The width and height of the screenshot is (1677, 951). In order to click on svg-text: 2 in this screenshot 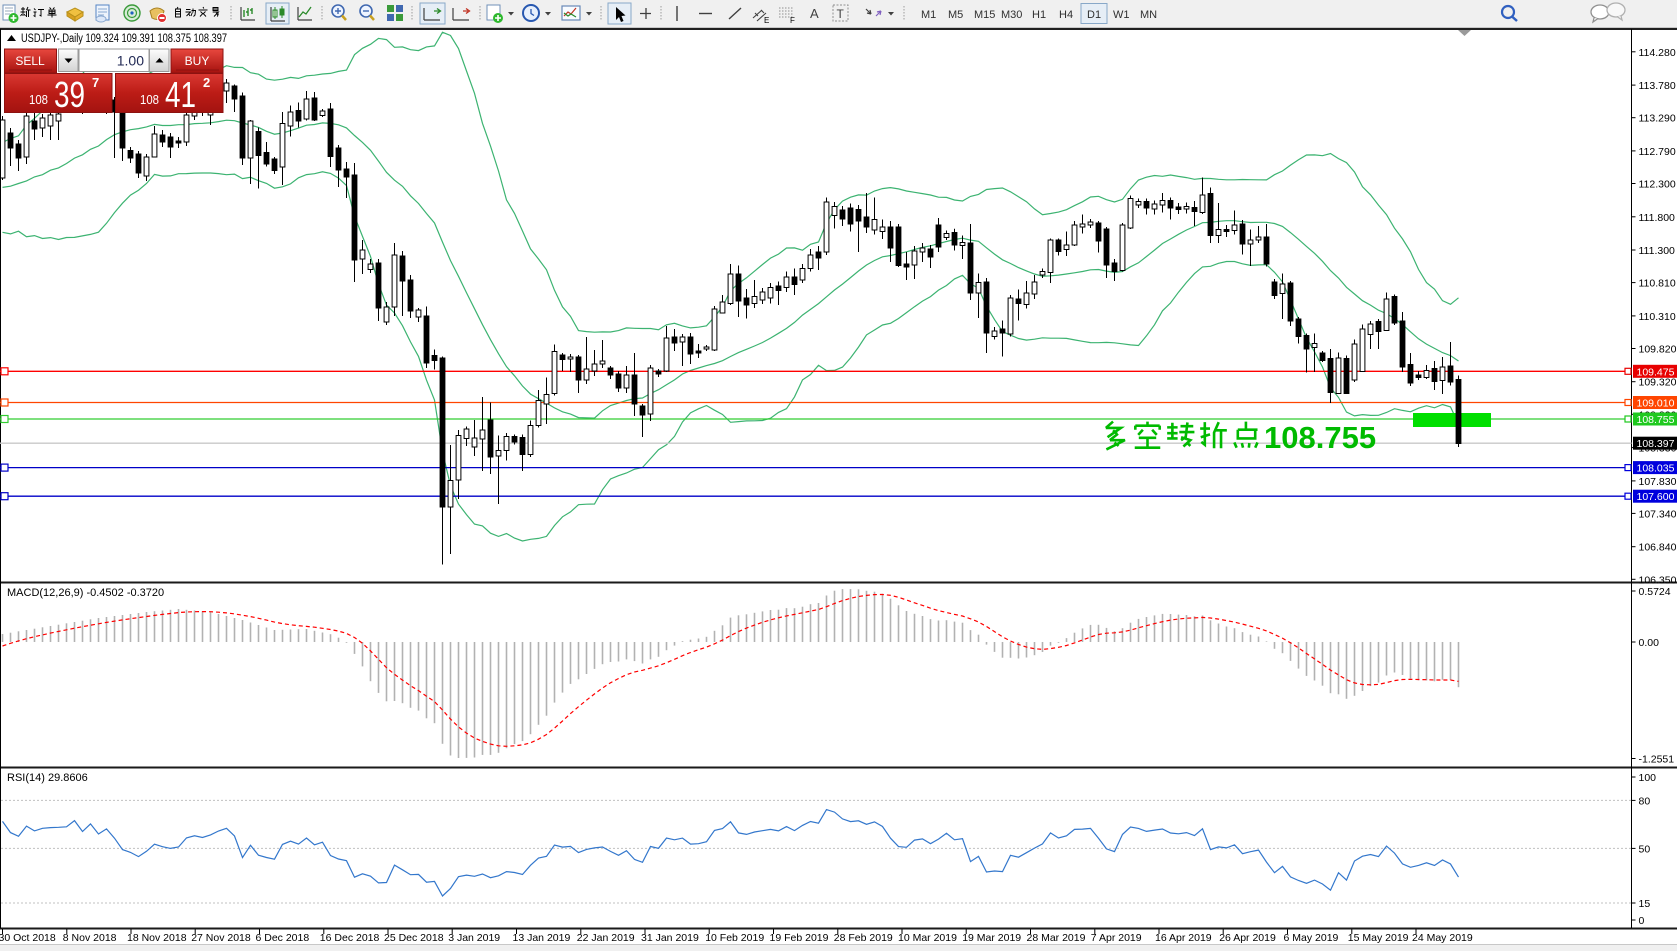, I will do `click(206, 82)`.